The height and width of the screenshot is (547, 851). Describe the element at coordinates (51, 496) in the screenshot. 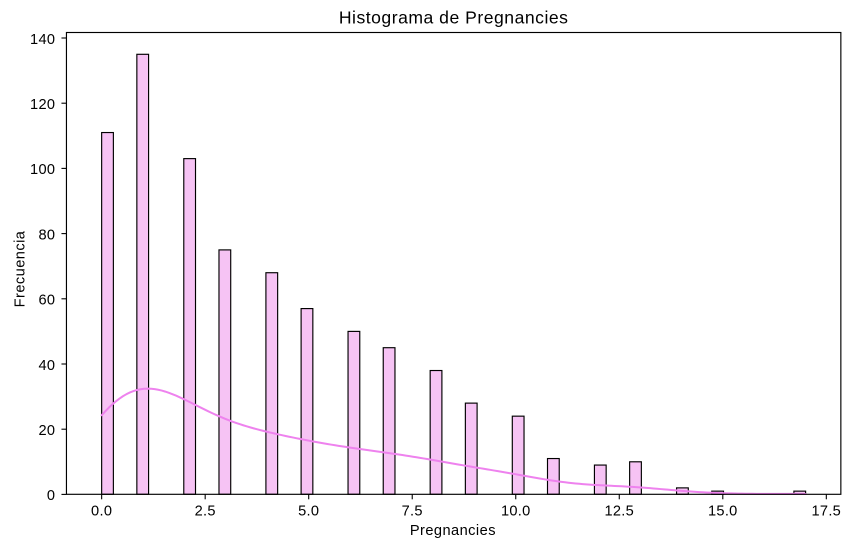

I see `svg-text: 0` at that location.